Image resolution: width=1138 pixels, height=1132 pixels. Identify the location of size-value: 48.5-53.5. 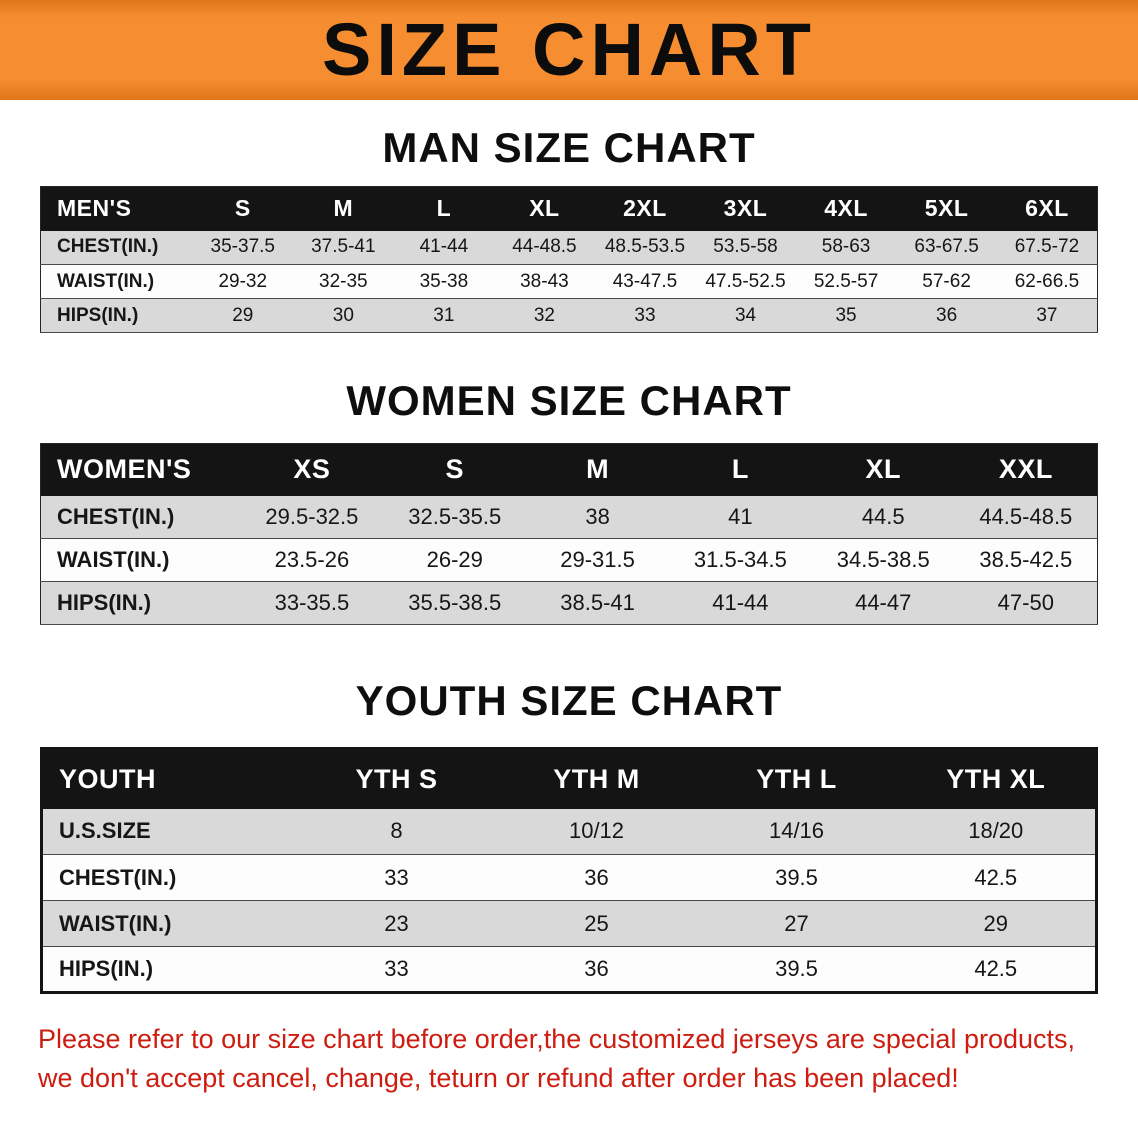
(645, 247).